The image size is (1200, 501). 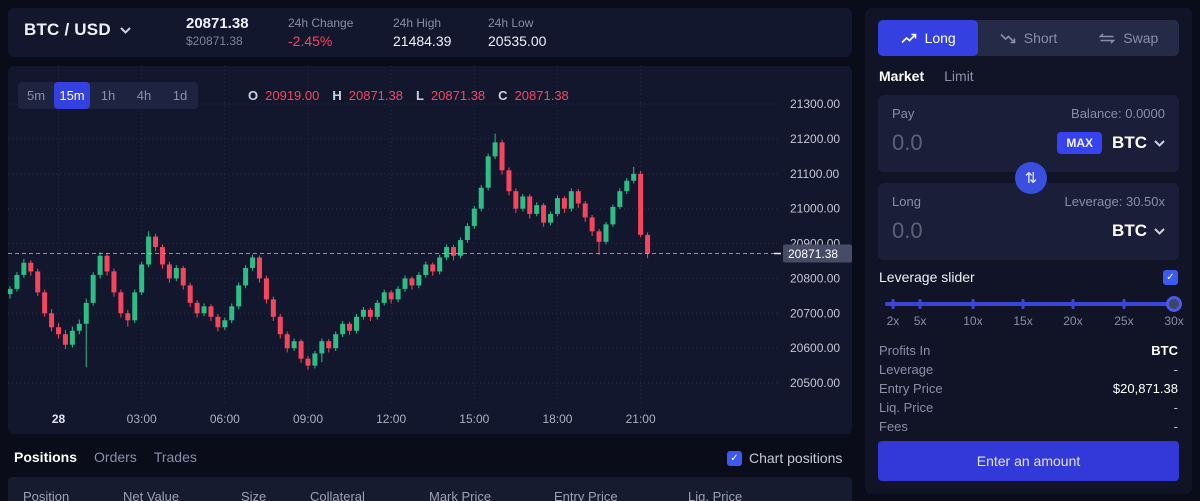 What do you see at coordinates (321, 23) in the screenshot?
I see `stat-label: 24h Change` at bounding box center [321, 23].